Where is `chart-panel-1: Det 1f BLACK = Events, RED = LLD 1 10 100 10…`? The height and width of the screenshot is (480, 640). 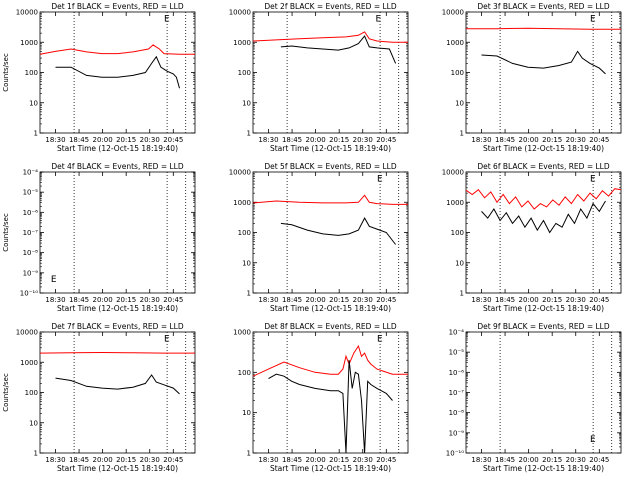 chart-panel-1: Det 1f BLACK = Events, RED = LLD 1 10 100 10… is located at coordinates (99, 77).